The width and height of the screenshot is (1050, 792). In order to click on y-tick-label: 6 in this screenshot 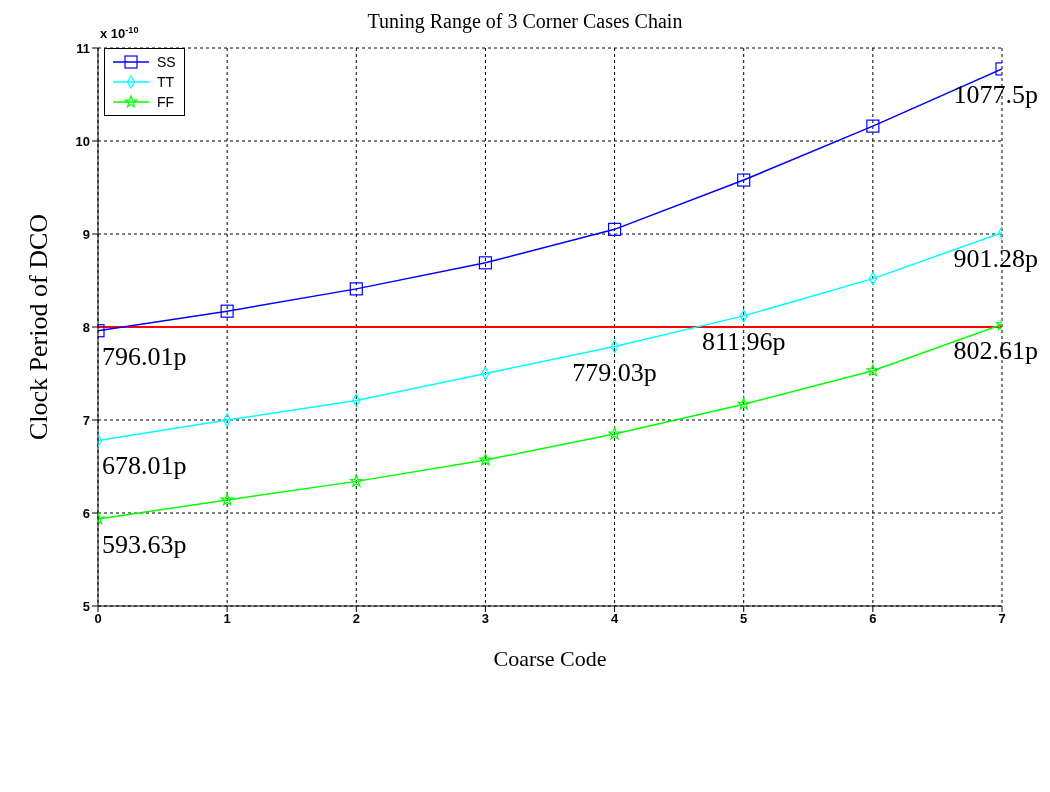, I will do `click(86, 513)`.